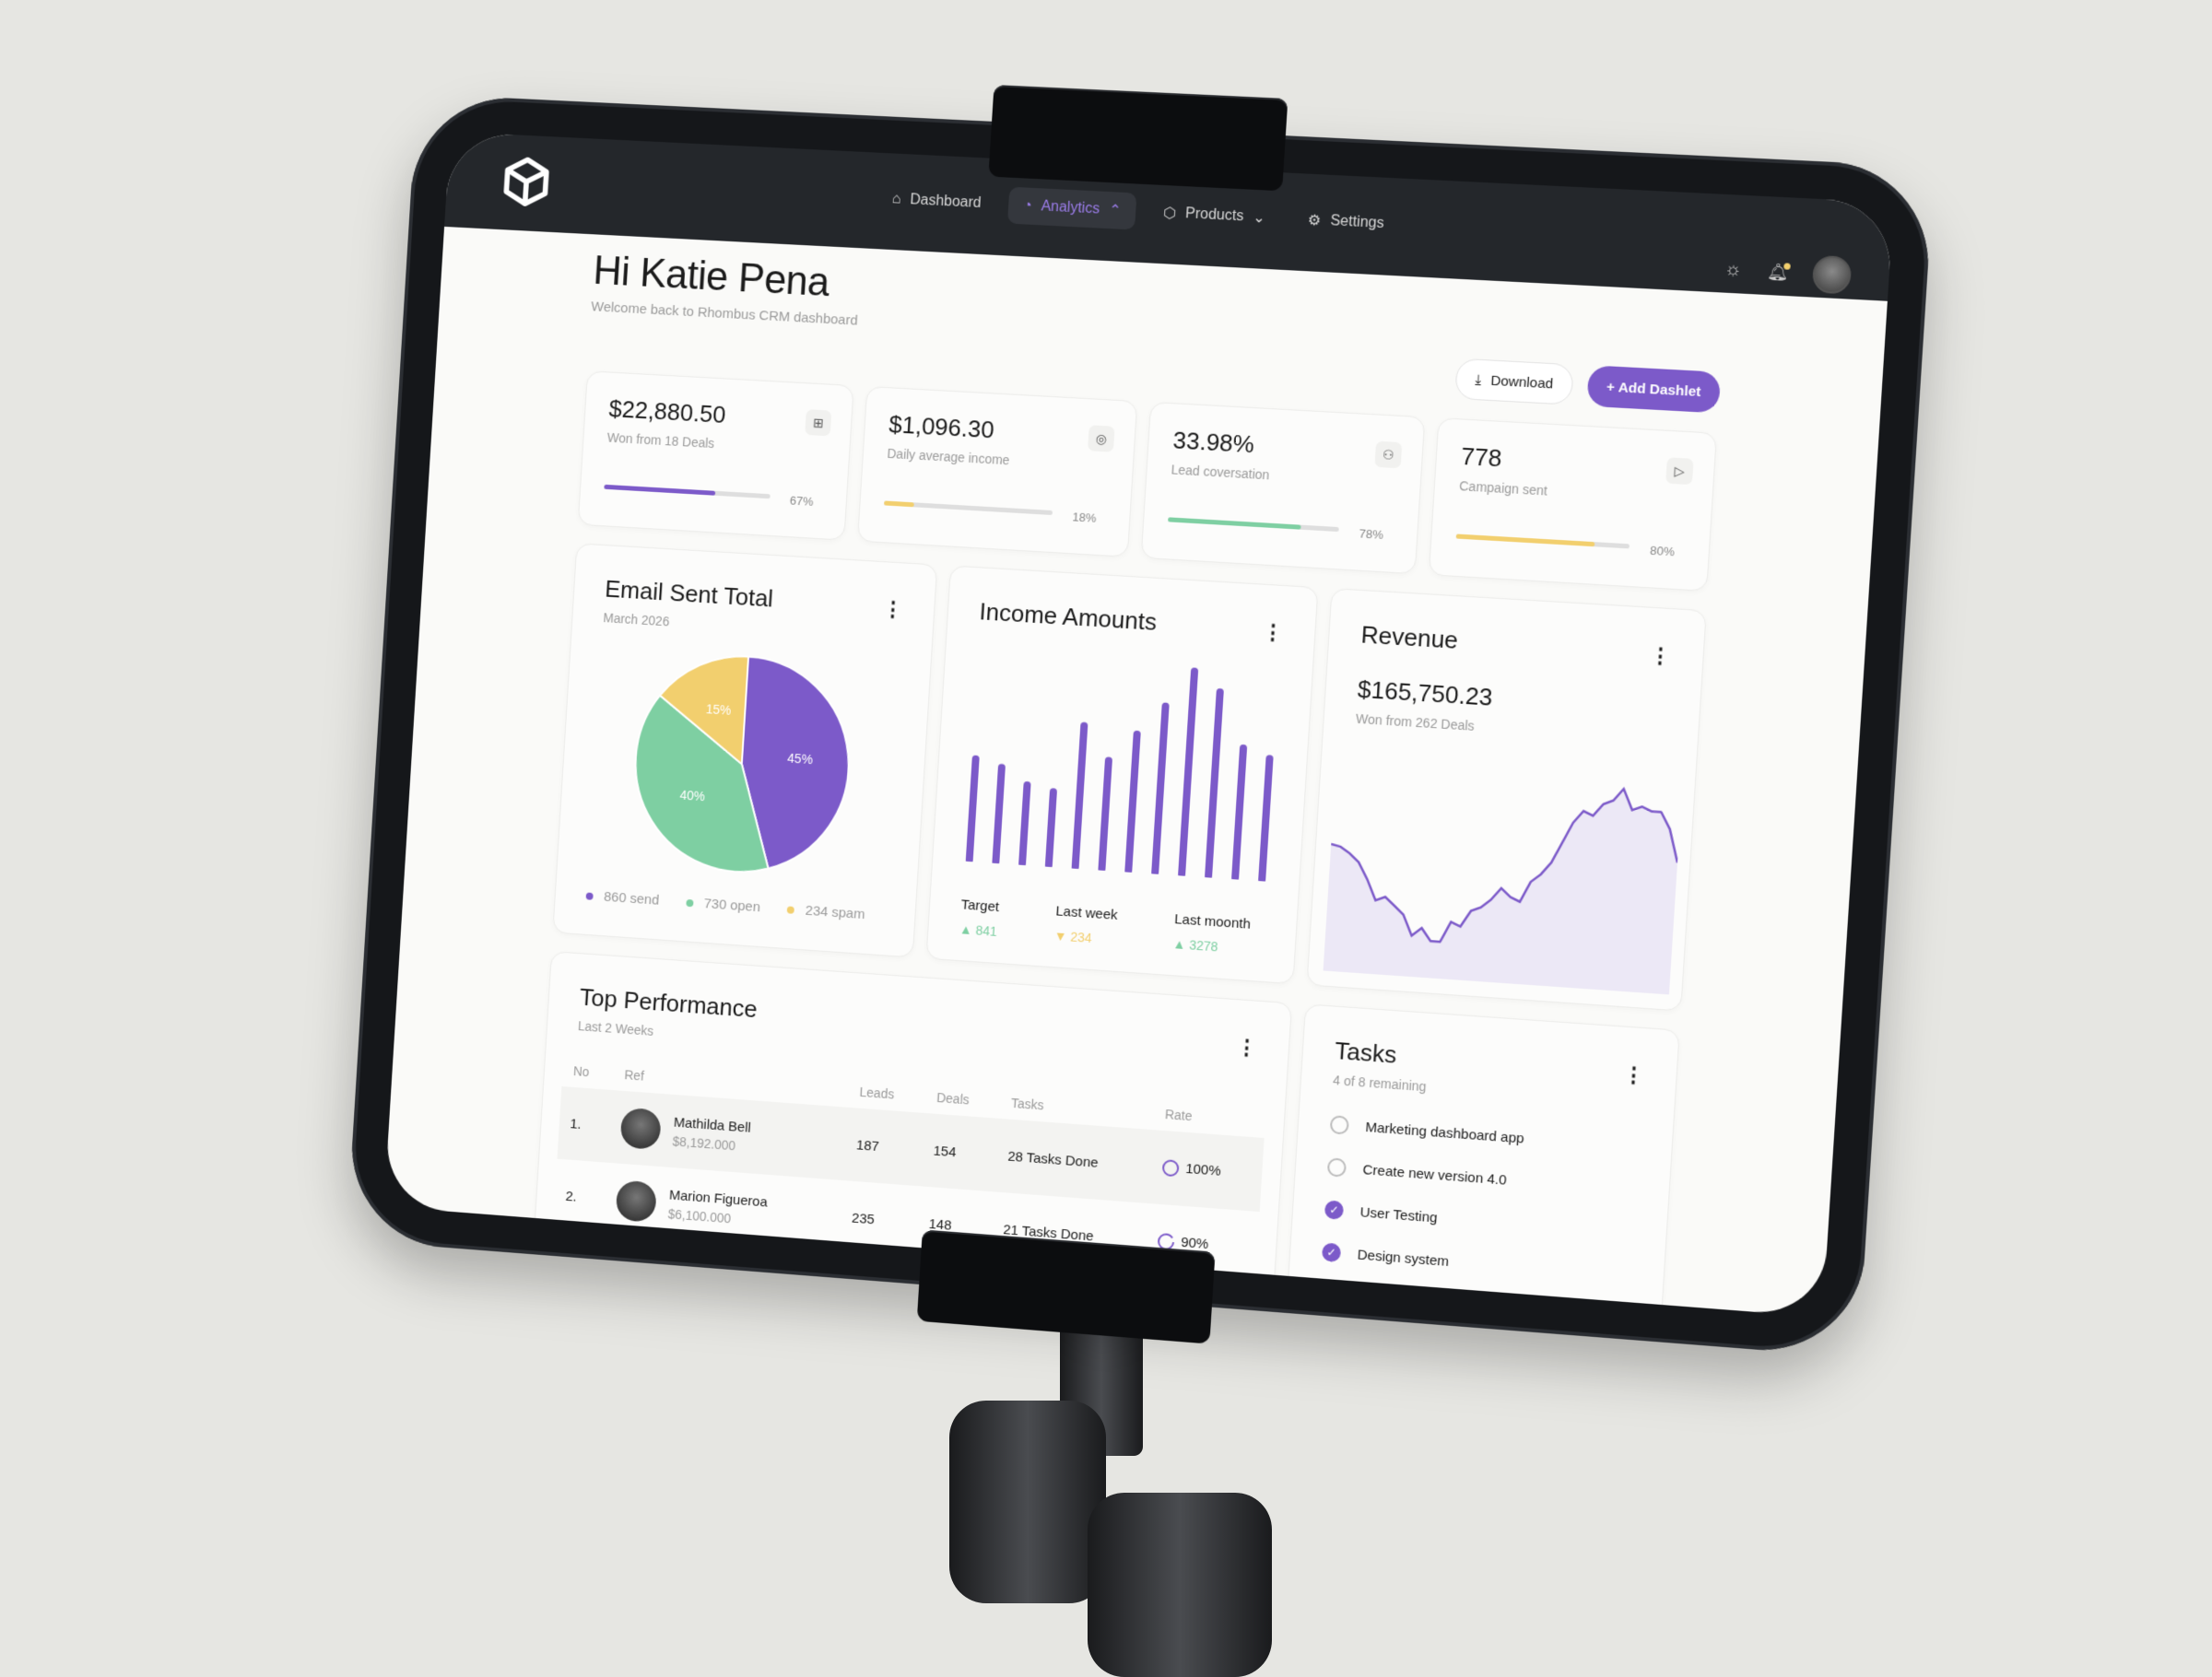 This screenshot has width=2212, height=1677. I want to click on download-button: ⤓ Download, so click(1513, 381).